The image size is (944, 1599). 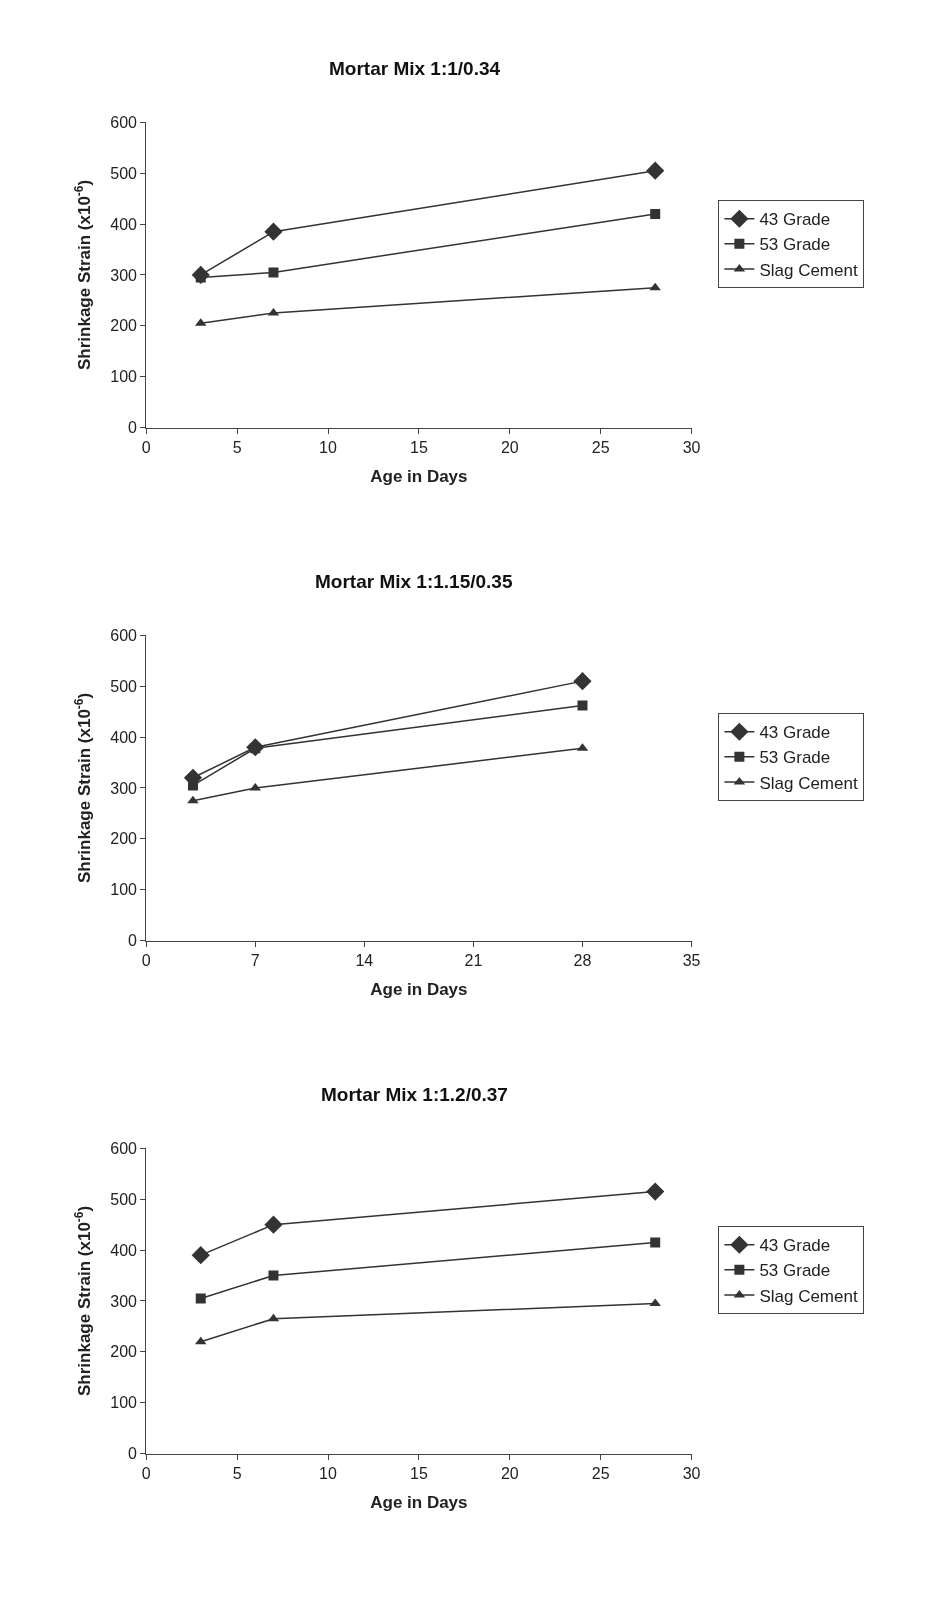 What do you see at coordinates (582, 960) in the screenshot?
I see `x-tick-label: 28` at bounding box center [582, 960].